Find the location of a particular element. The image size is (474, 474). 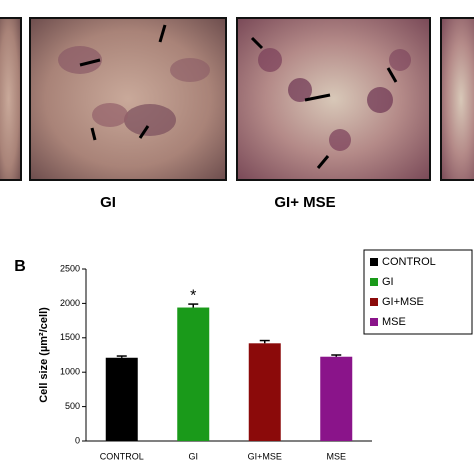

annotation: * is located at coordinates (193, 295).